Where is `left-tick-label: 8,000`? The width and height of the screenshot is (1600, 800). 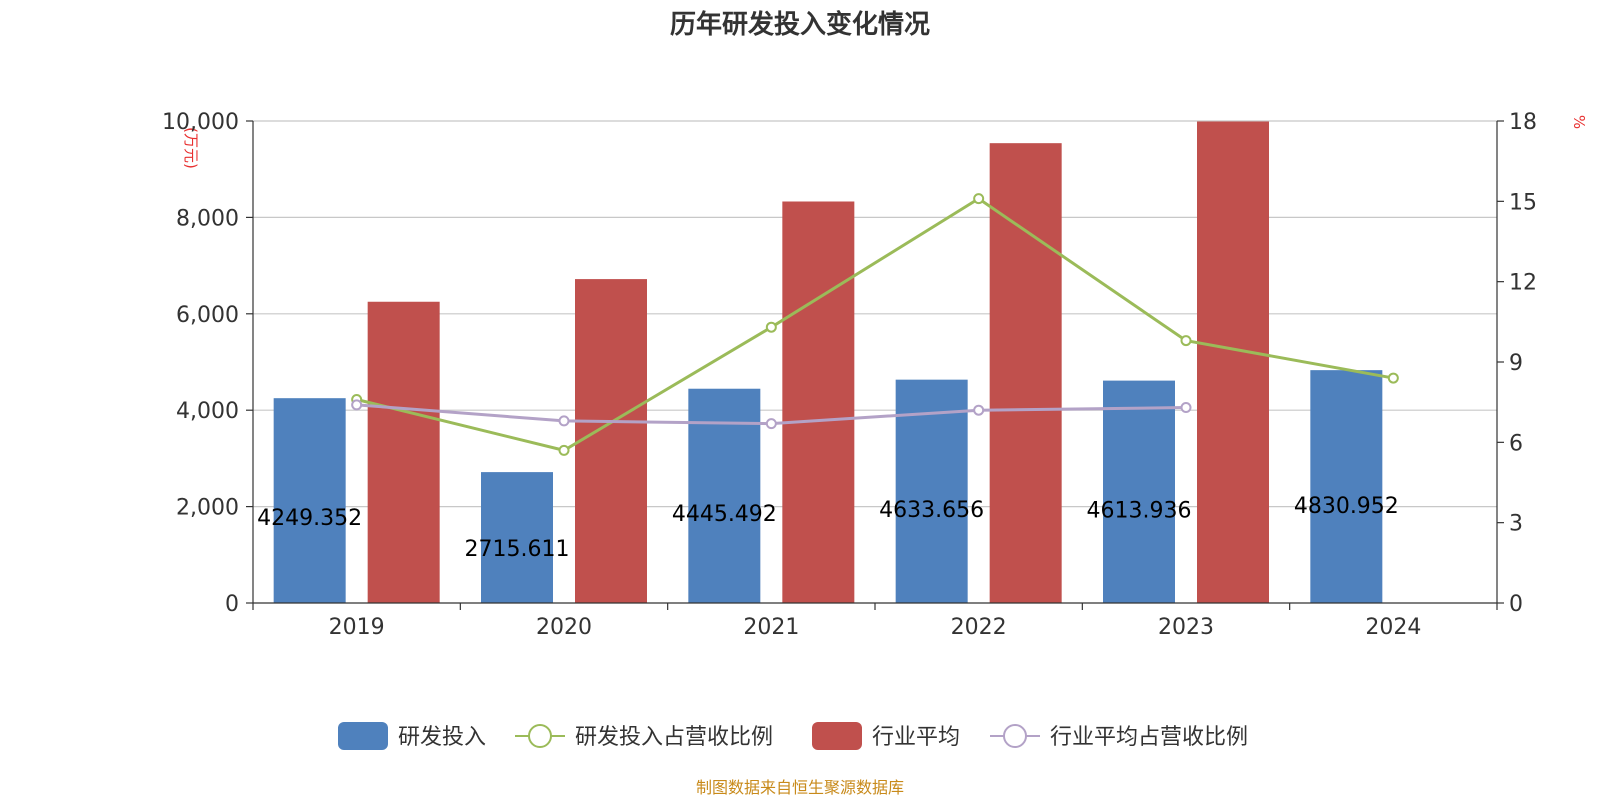
left-tick-label: 8,000 is located at coordinates (207, 218).